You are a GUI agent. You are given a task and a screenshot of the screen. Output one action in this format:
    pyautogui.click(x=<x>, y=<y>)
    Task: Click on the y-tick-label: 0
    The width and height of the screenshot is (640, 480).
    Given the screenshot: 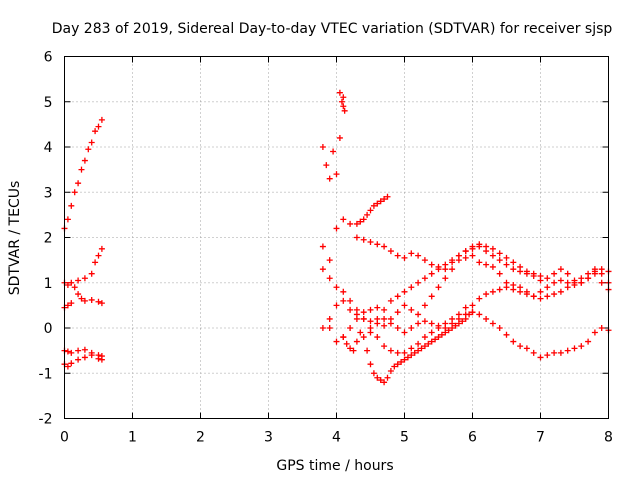 What is the action you would take?
    pyautogui.click(x=48, y=329)
    